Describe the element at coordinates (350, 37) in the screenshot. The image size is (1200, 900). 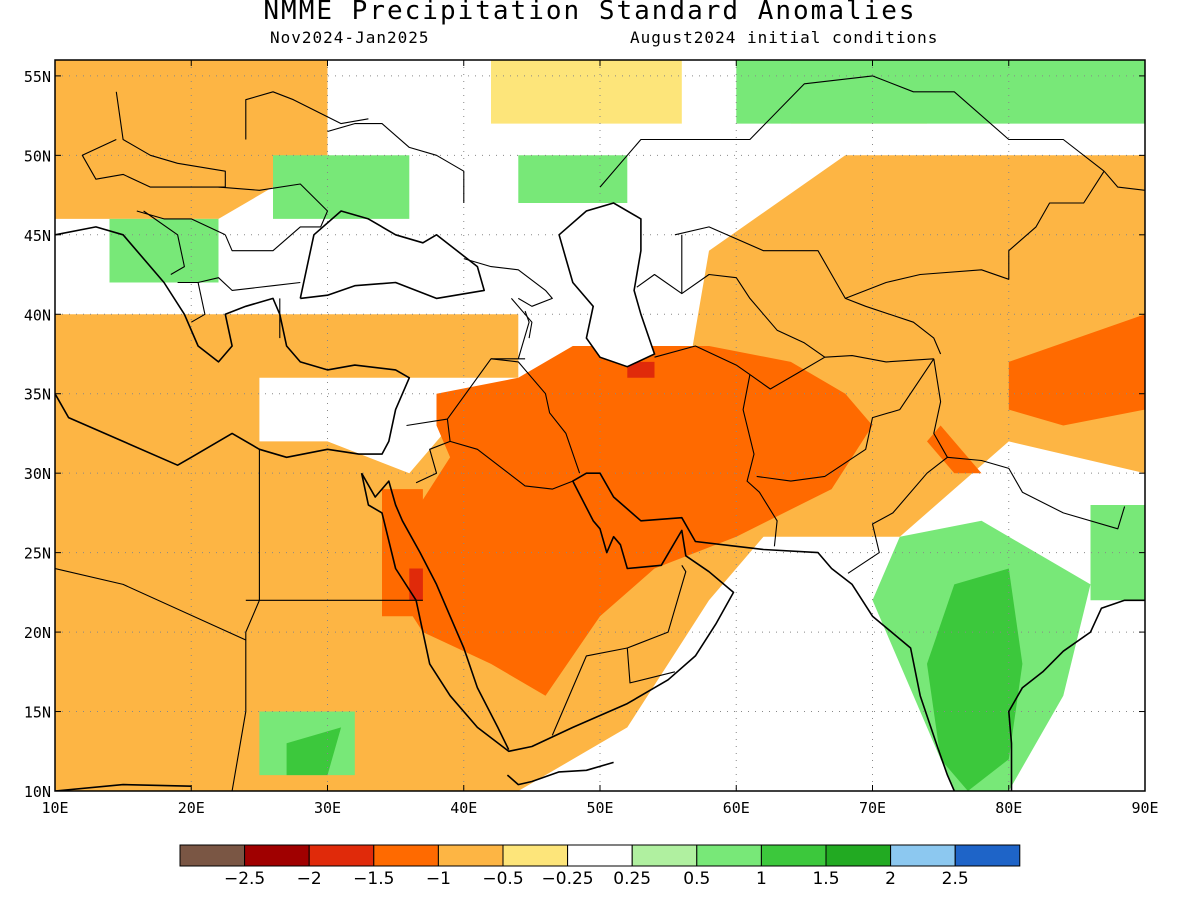
I see `period-subtitle: Nov2024-Jan2025` at that location.